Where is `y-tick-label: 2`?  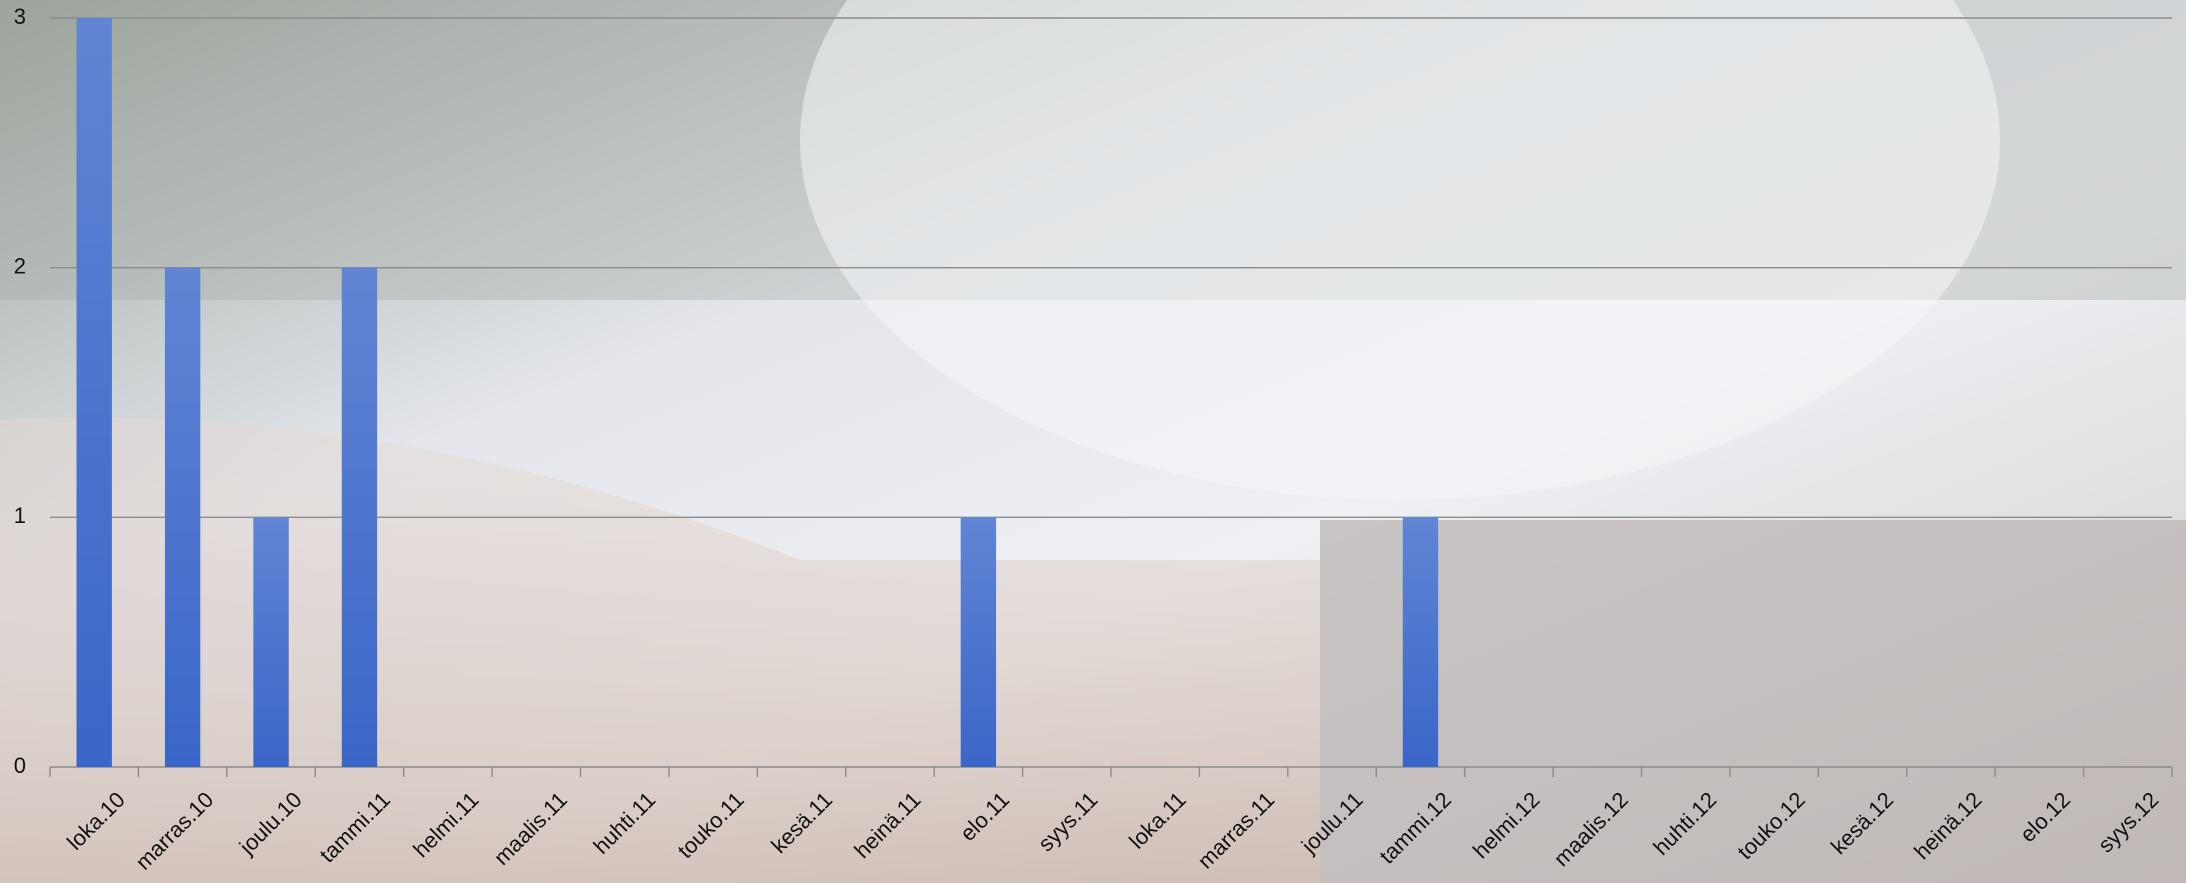
y-tick-label: 2 is located at coordinates (20, 265).